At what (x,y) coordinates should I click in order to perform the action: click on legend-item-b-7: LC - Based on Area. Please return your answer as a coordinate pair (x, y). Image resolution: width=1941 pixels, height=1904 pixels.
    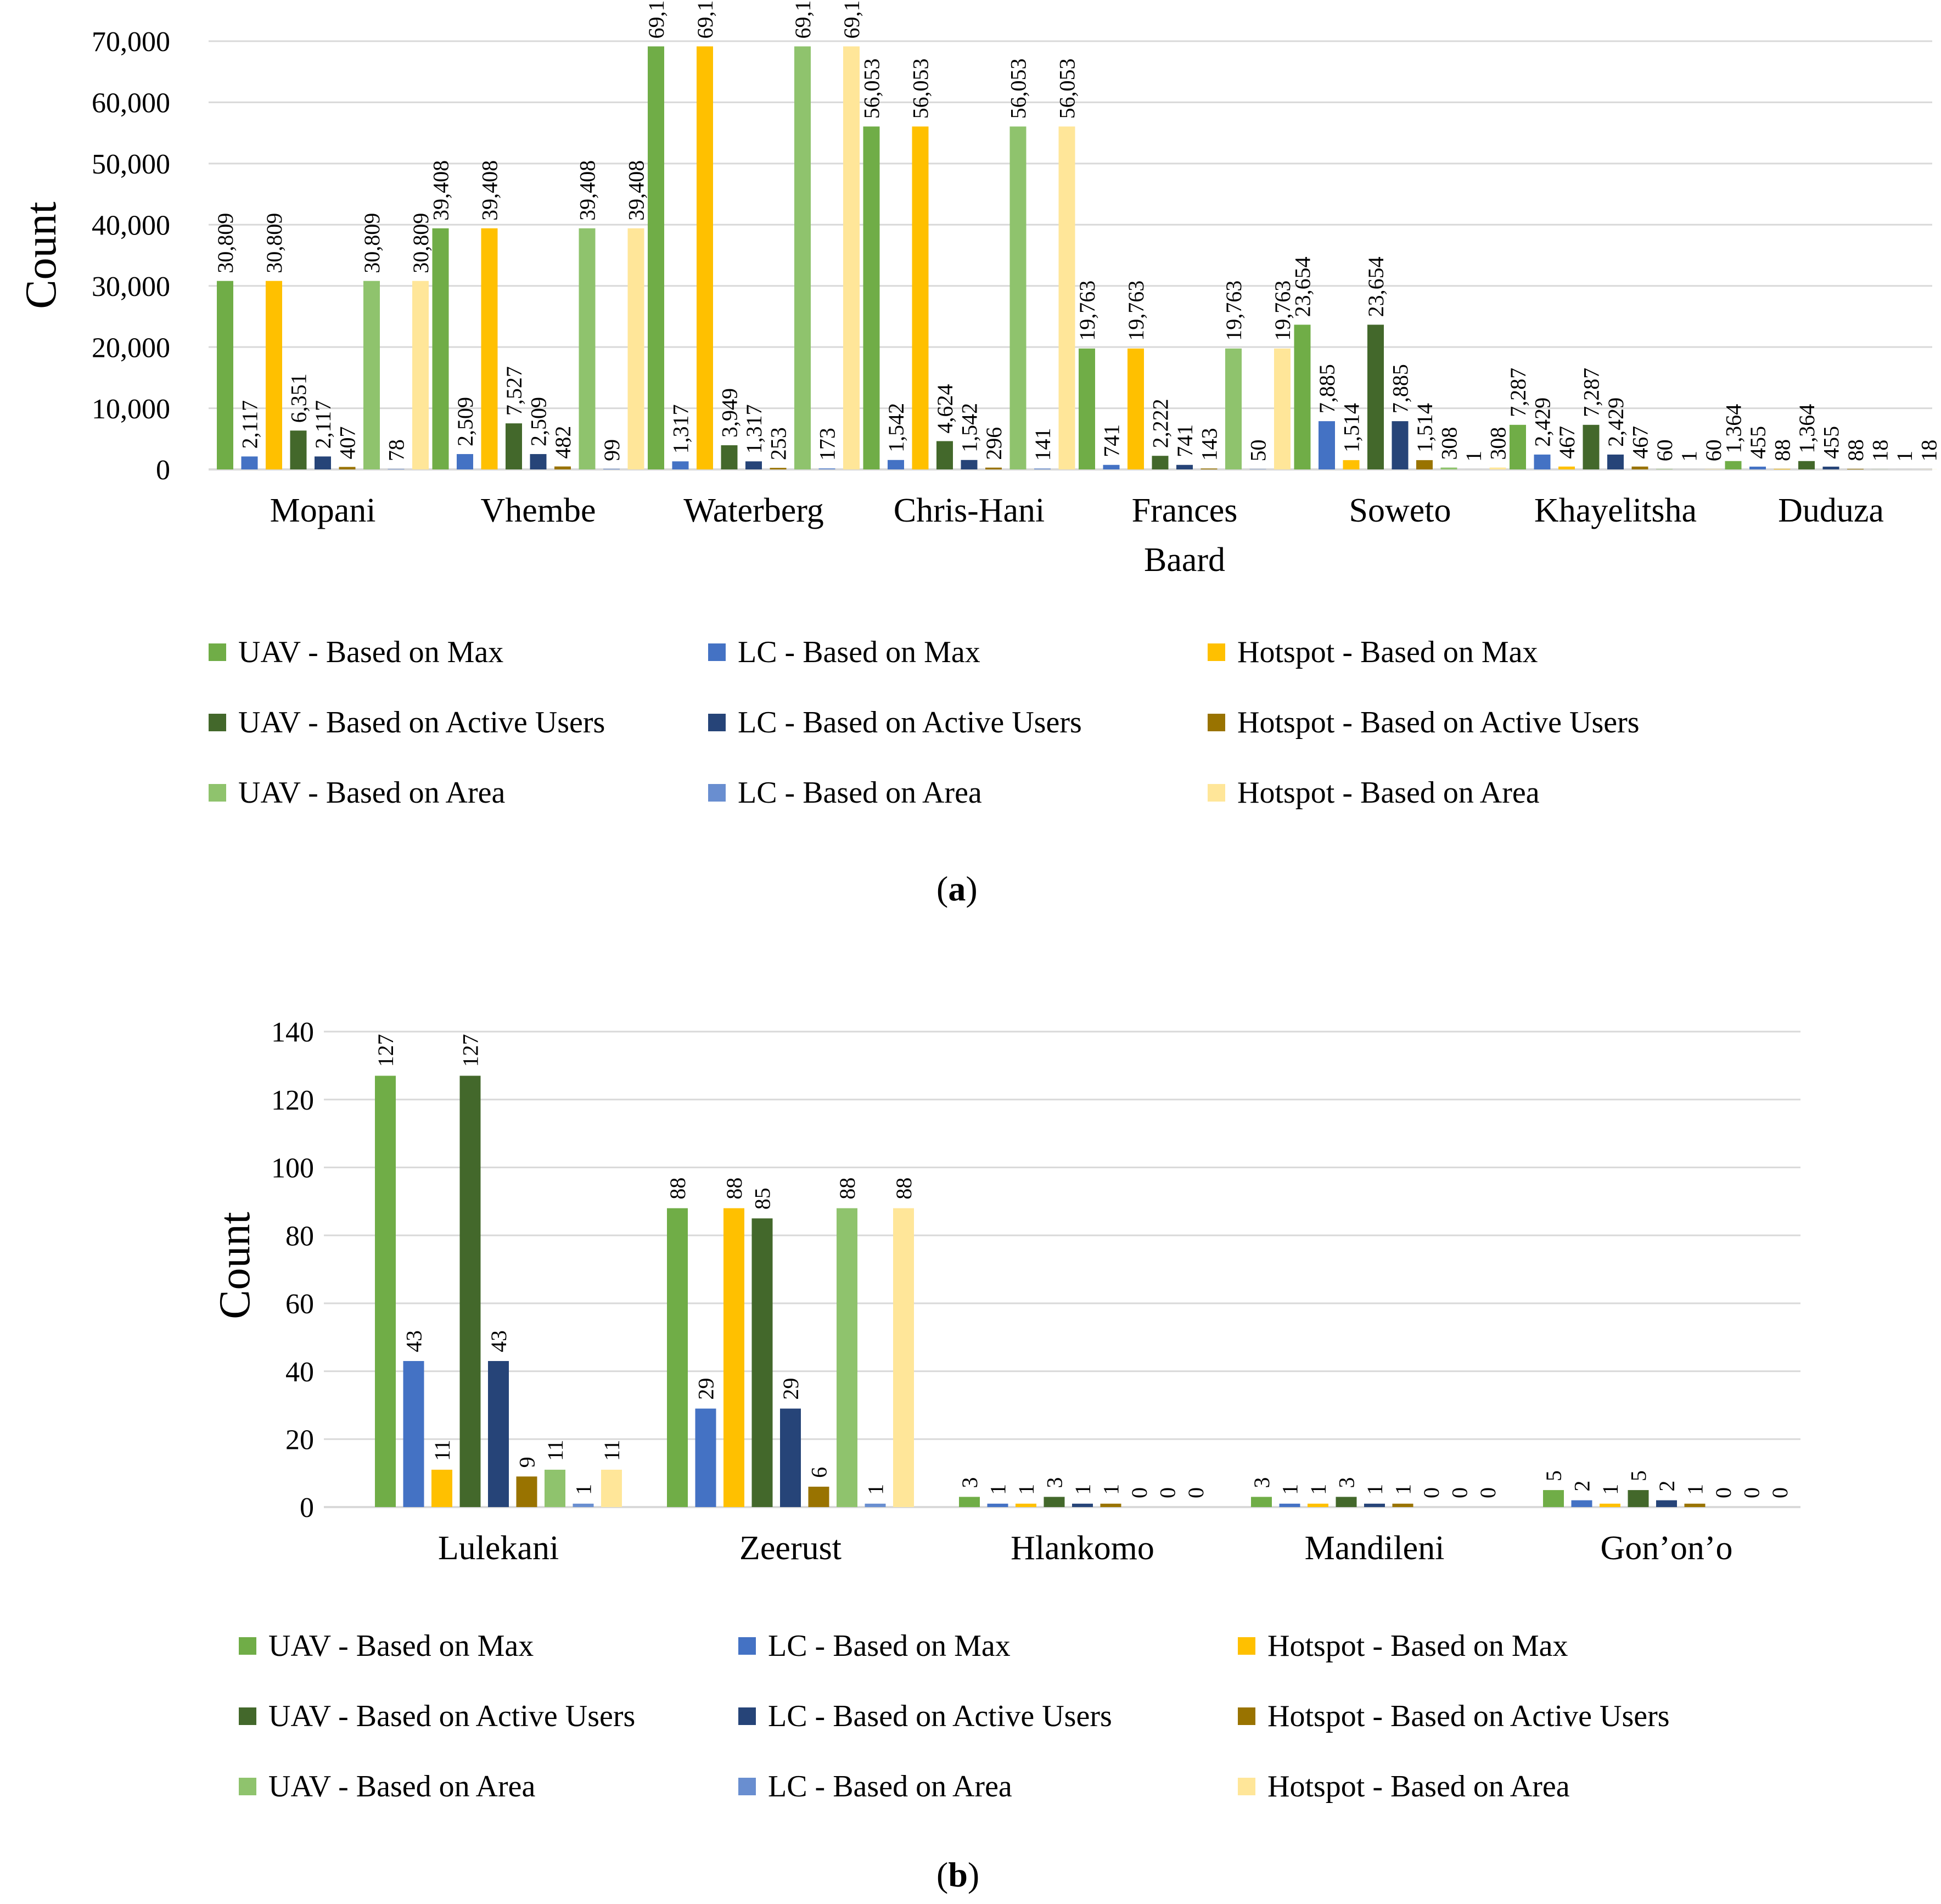
    Looking at the image, I should click on (988, 1786).